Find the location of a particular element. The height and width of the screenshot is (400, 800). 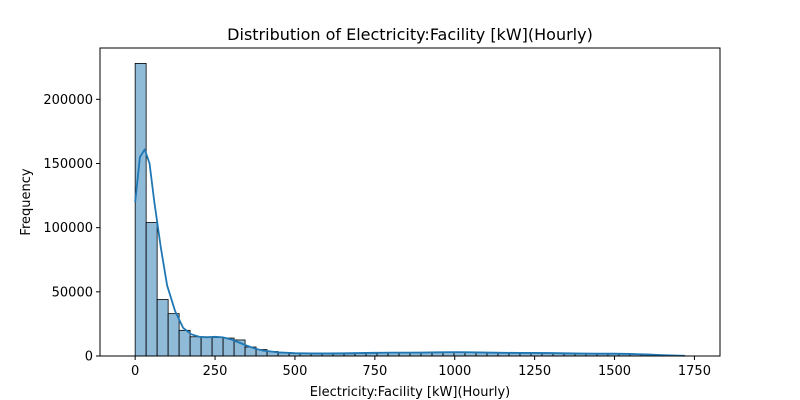

y-axis-ticks: 0 50000 100000 150000 200000 is located at coordinates (71, 229).